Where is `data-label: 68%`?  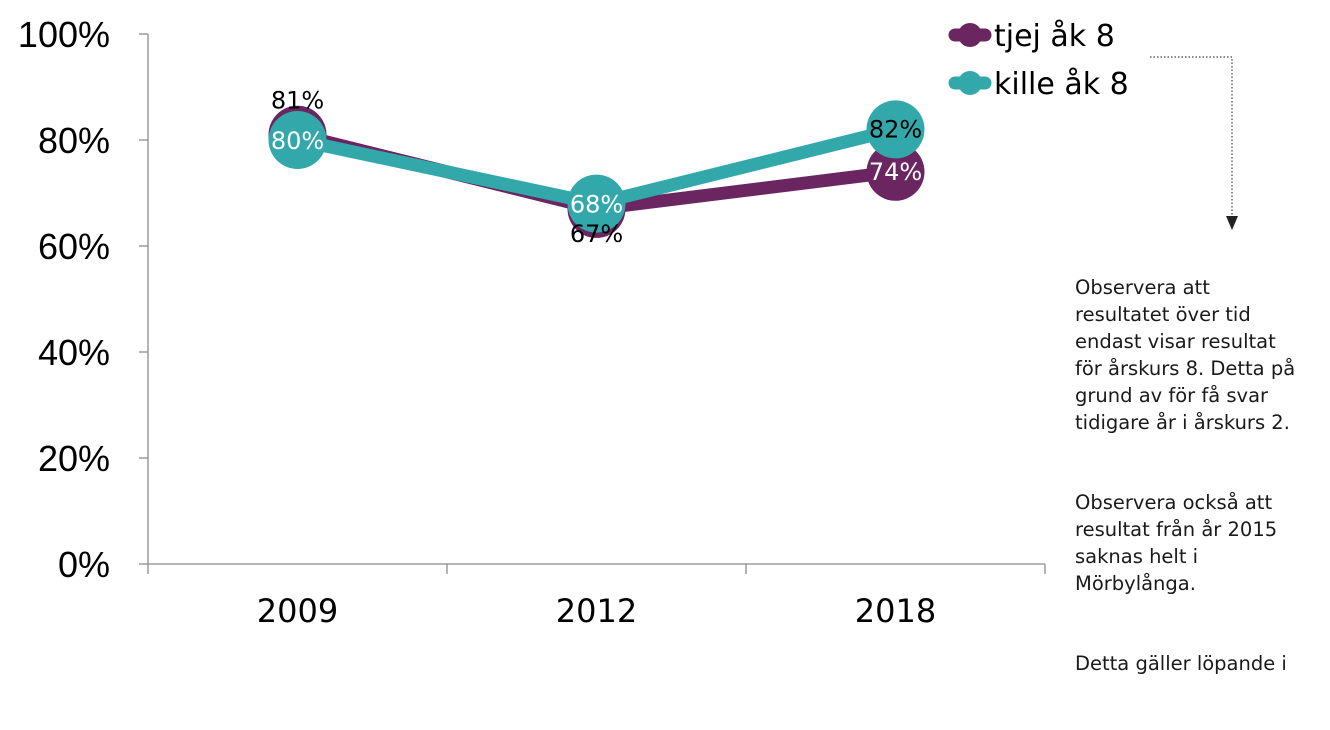 data-label: 68% is located at coordinates (596, 205).